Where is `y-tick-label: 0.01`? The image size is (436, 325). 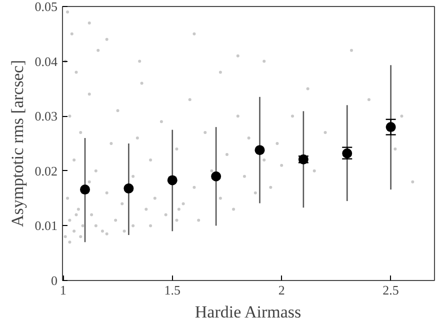
y-tick-label: 0.01 is located at coordinates (46, 226).